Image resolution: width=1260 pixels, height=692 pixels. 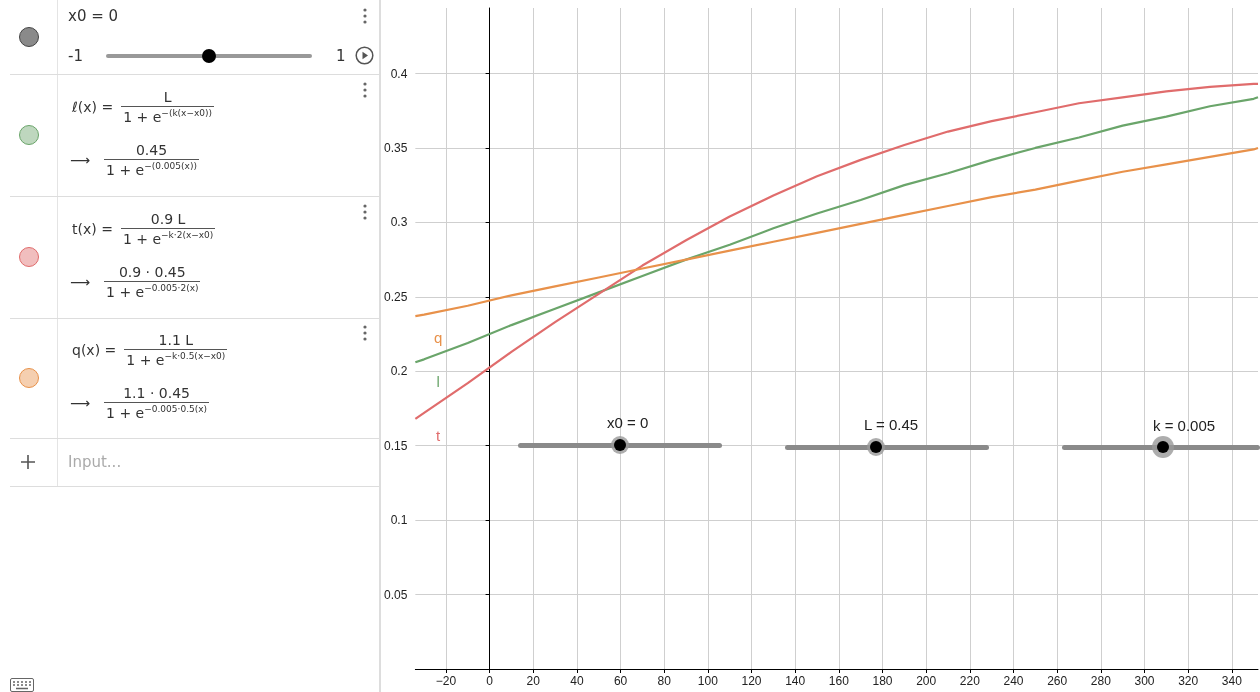 I want to click on text: 0.9 · 0.45, so click(x=152, y=272).